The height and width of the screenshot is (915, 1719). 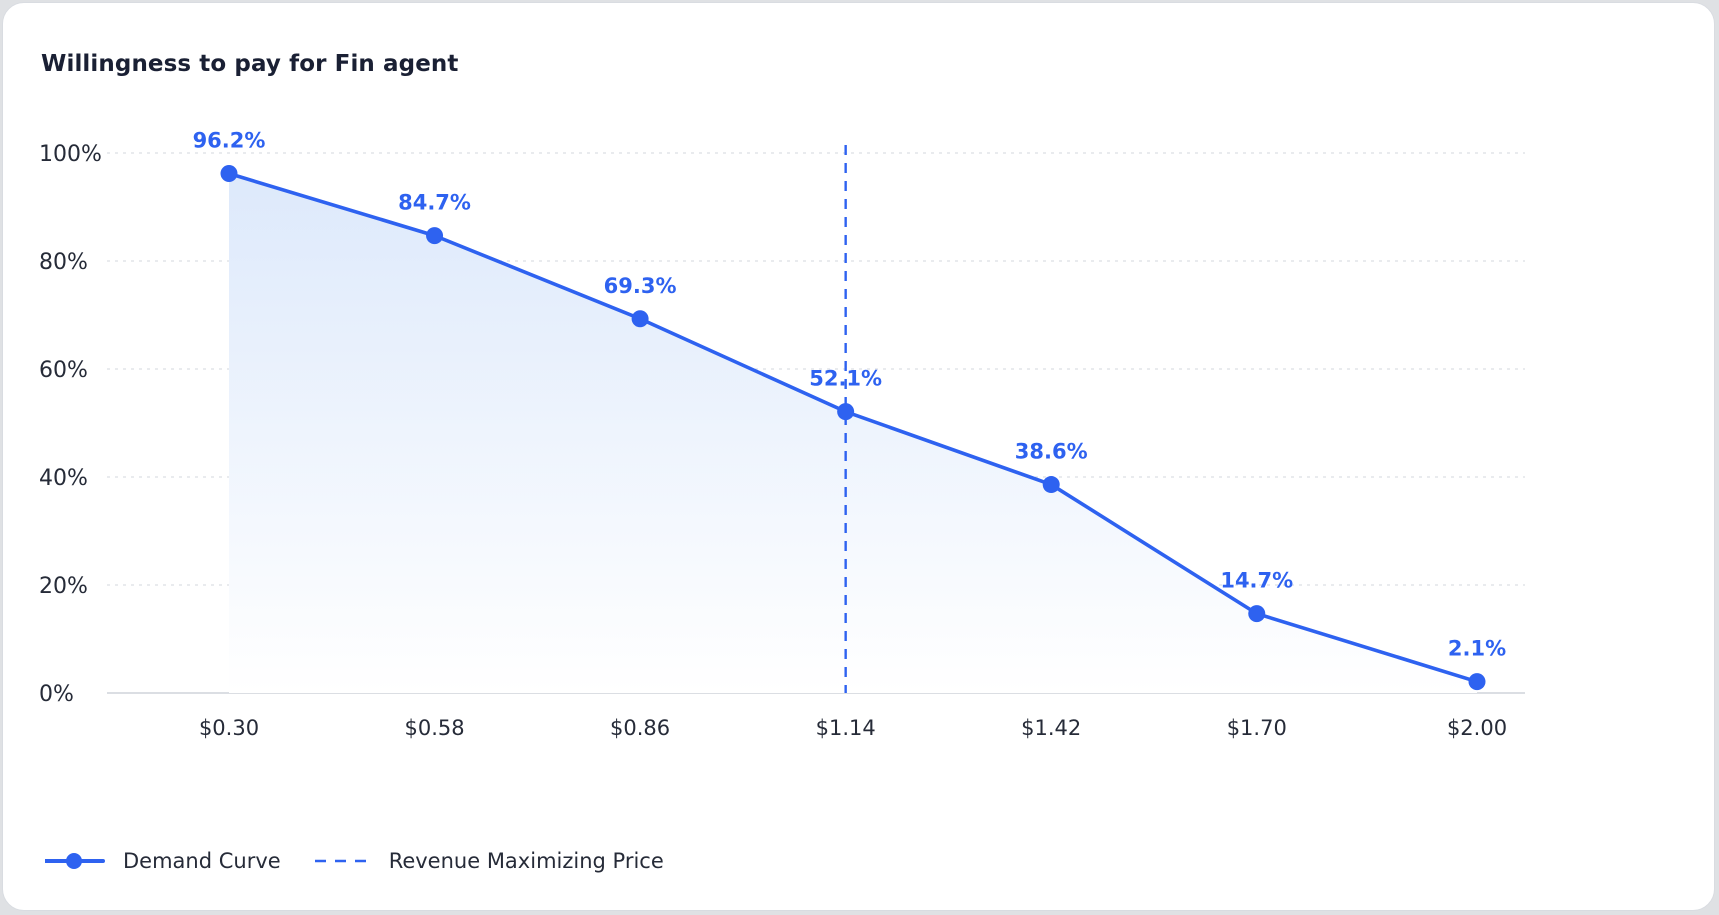 I want to click on y-tick-label: 20%, so click(x=63, y=586).